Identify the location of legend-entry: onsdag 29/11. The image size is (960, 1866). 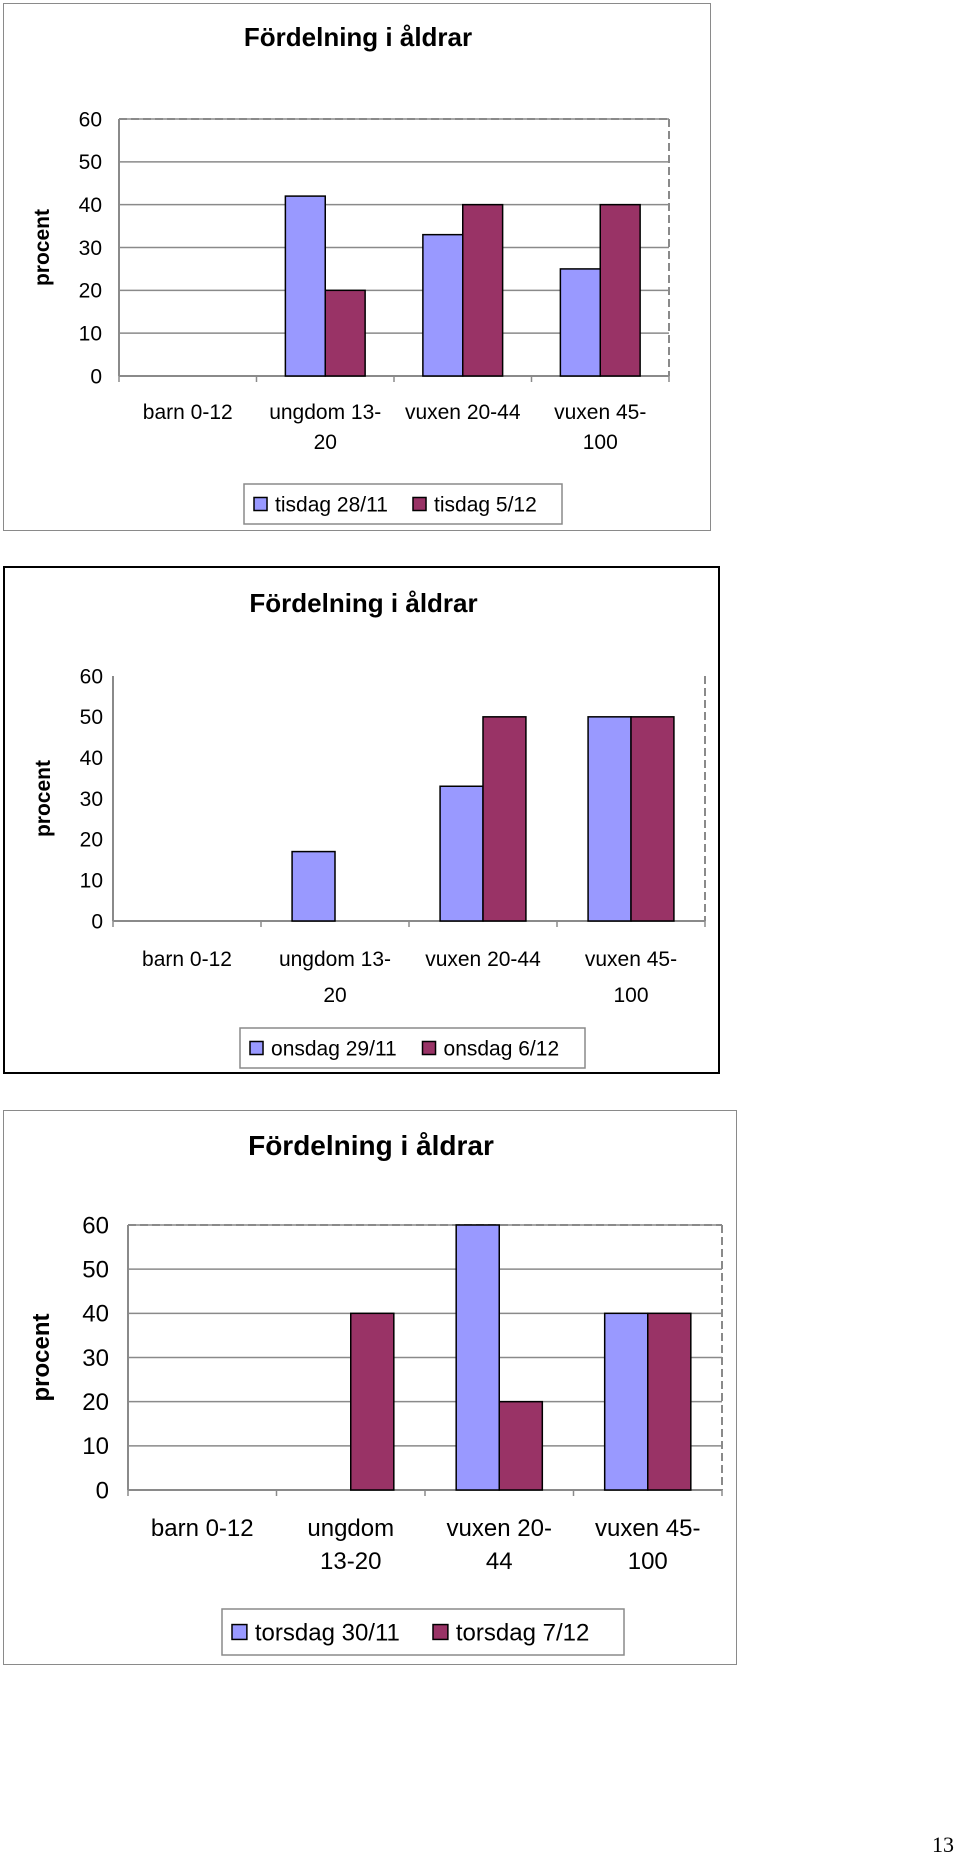
(334, 1048).